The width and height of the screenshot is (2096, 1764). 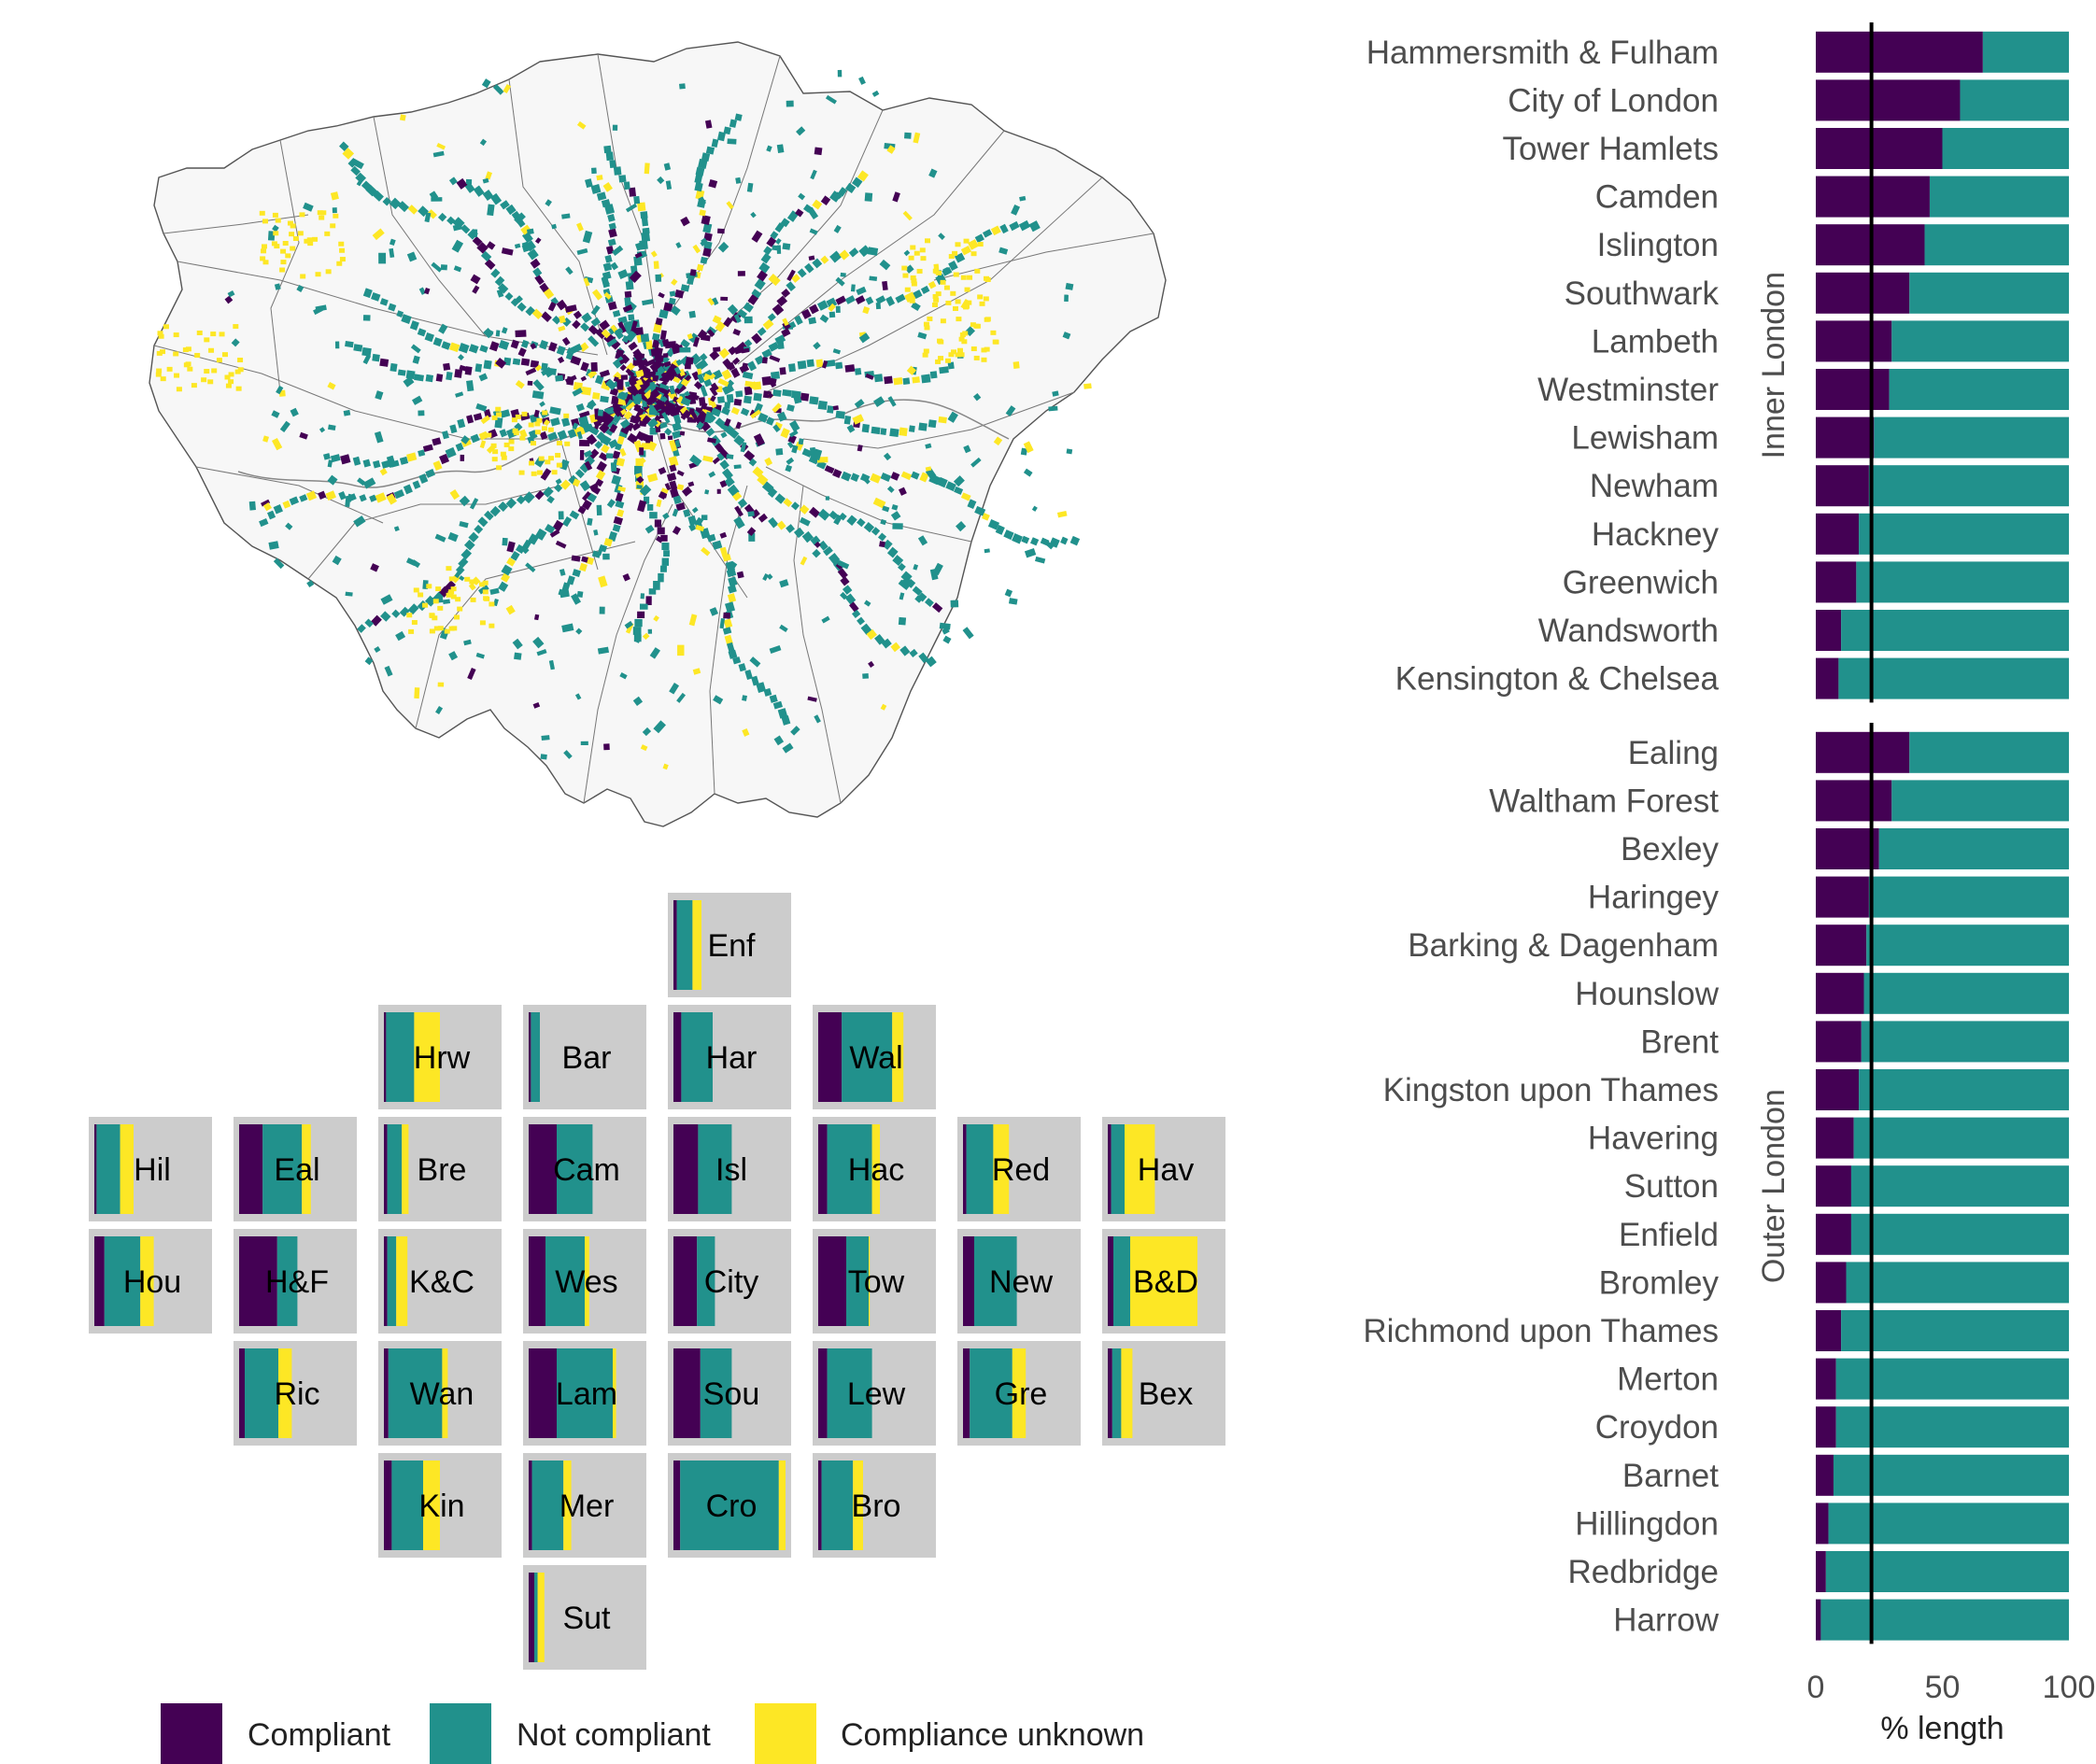 I want to click on tile-label: Hou, so click(x=152, y=1282).